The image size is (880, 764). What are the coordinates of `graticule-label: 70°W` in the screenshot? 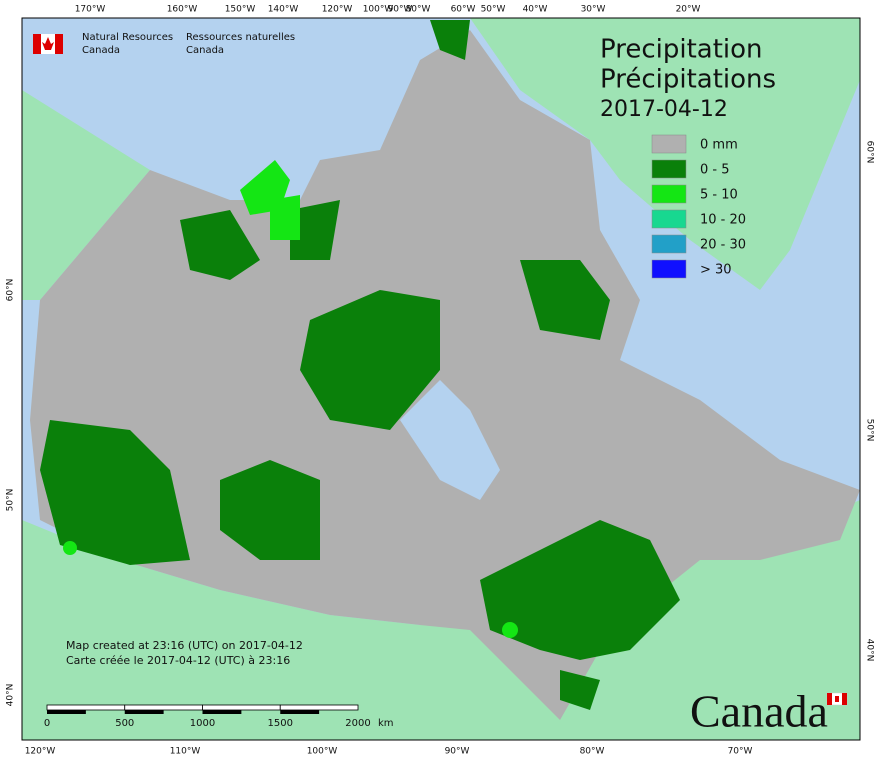 It's located at (740, 752).